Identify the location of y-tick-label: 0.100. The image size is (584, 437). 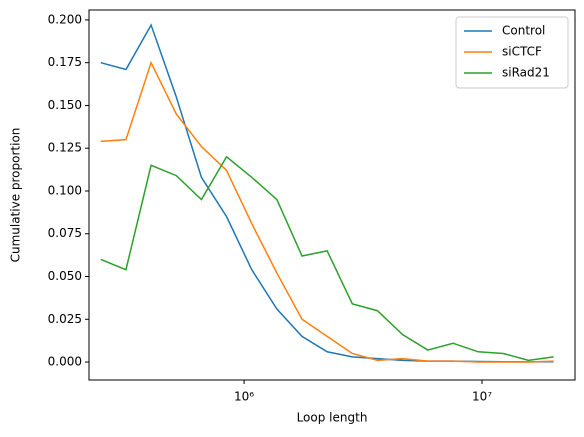
(65, 190).